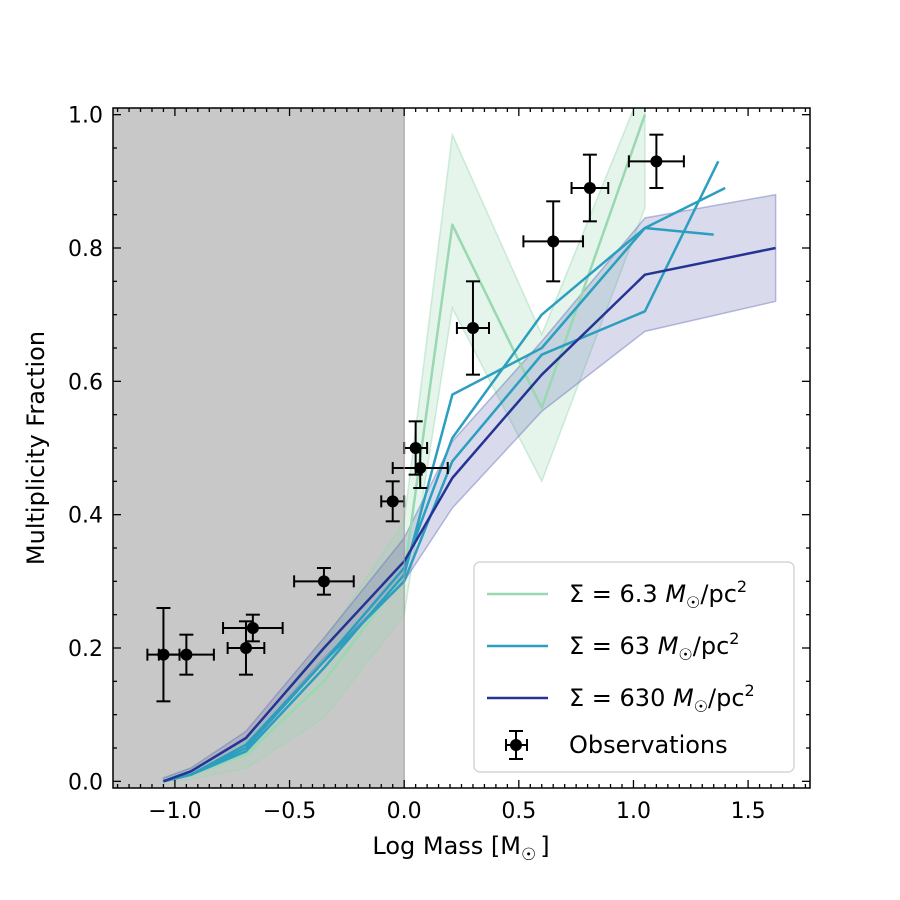 This screenshot has height=900, width=900. What do you see at coordinates (658, 594) in the screenshot?
I see `legend-label-sigma-6-3: Σ = 6.3 M☉/pc2` at bounding box center [658, 594].